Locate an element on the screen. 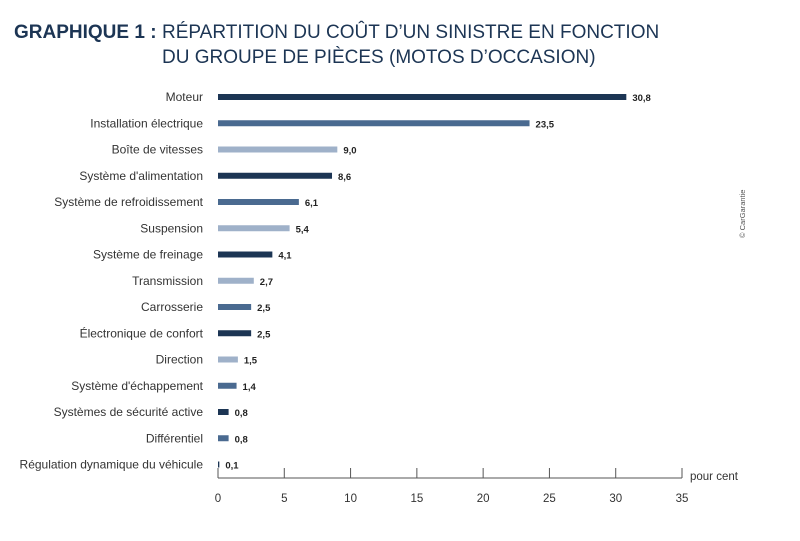  category-label: Installation électrique is located at coordinates (146, 123).